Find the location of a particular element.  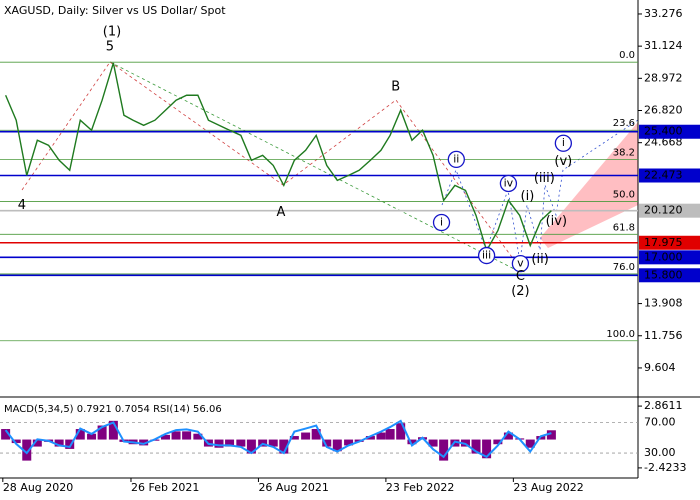

y-tick-label: 13.908 is located at coordinates (663, 303).